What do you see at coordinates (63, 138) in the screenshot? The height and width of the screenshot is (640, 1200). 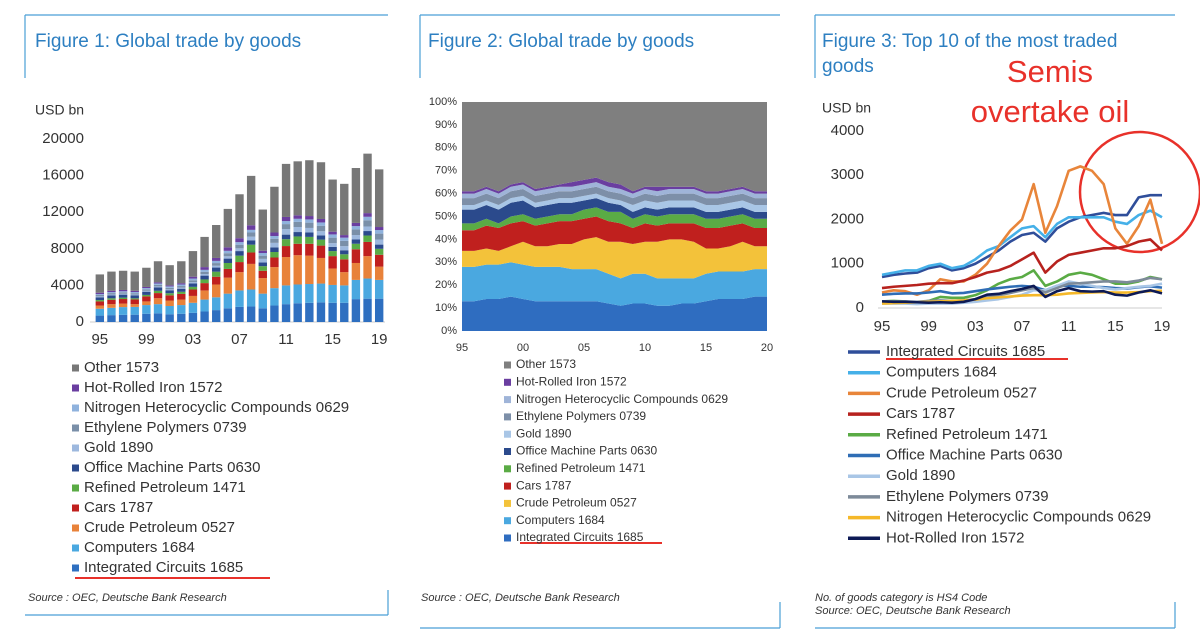 I see `y-tick-label: 20000` at bounding box center [63, 138].